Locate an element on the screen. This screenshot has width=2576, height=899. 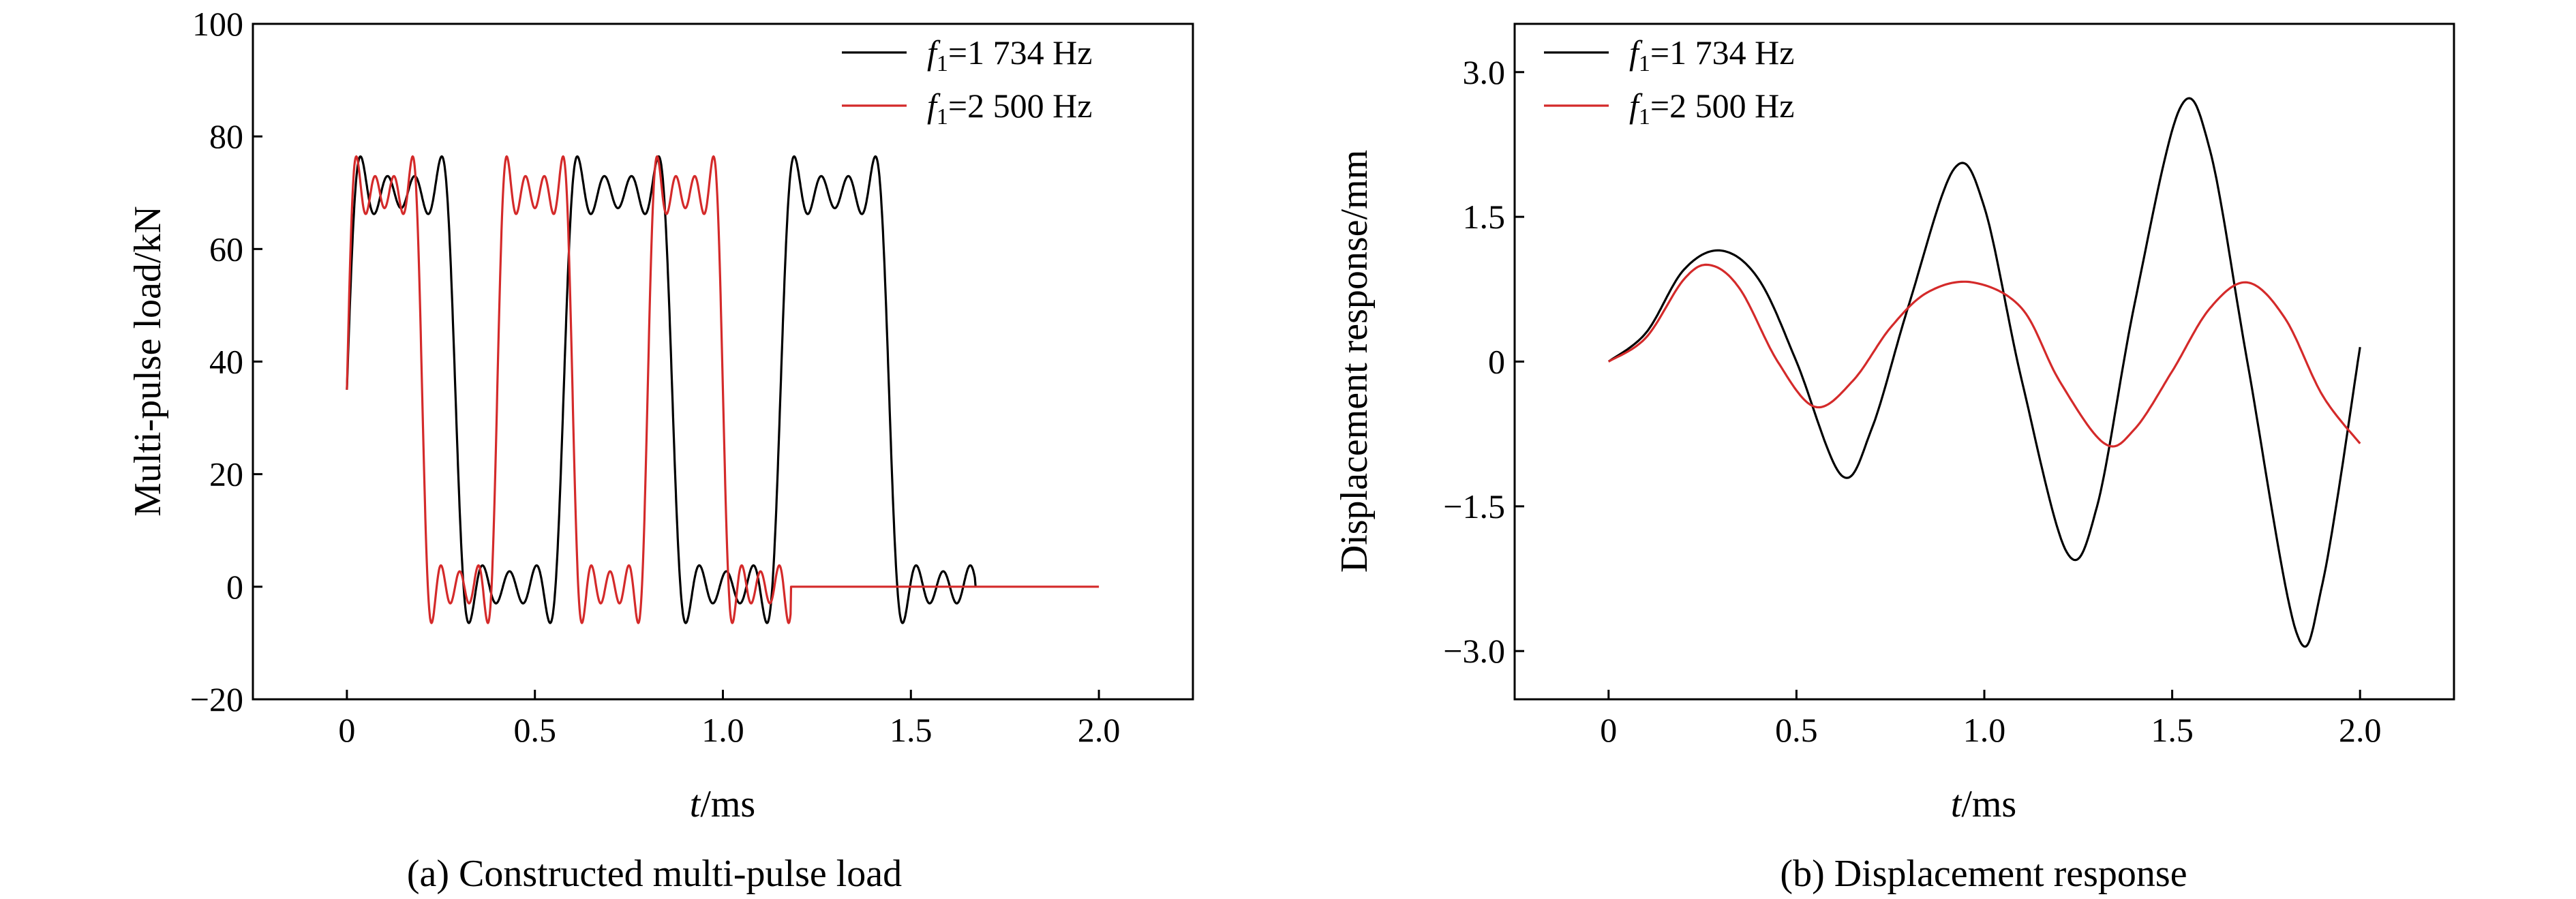
a-xtick-label: 0 is located at coordinates (346, 730).